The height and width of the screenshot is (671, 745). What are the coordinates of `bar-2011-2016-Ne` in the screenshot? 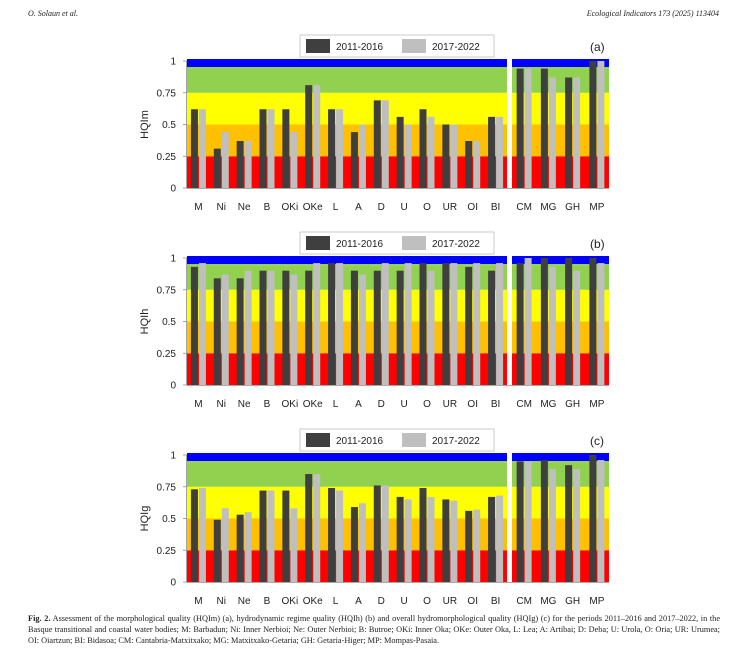 It's located at (240, 164).